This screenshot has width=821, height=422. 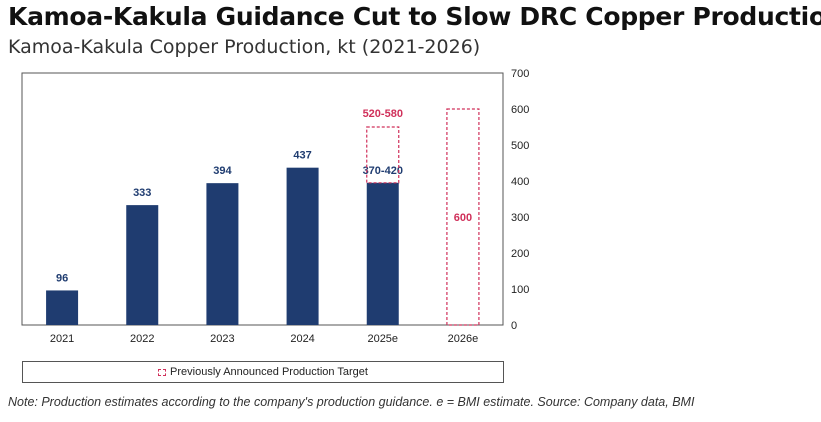 What do you see at coordinates (520, 182) in the screenshot?
I see `y-tick-label: 400` at bounding box center [520, 182].